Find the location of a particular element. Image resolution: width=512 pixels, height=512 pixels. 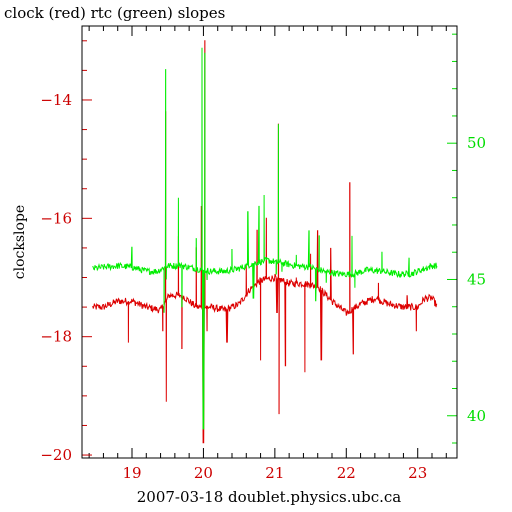

y-right-tick-label: 45 is located at coordinates (476, 279).